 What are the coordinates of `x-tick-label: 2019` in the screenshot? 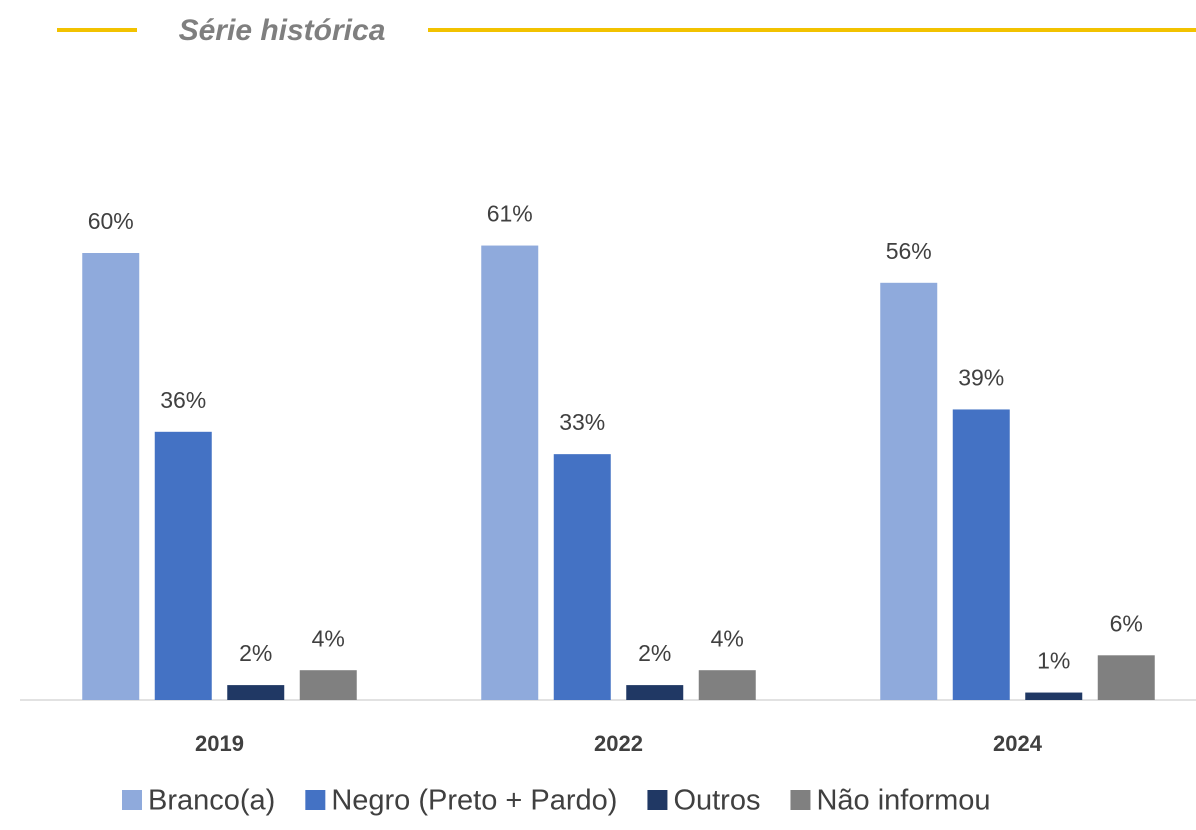 It's located at (219, 743).